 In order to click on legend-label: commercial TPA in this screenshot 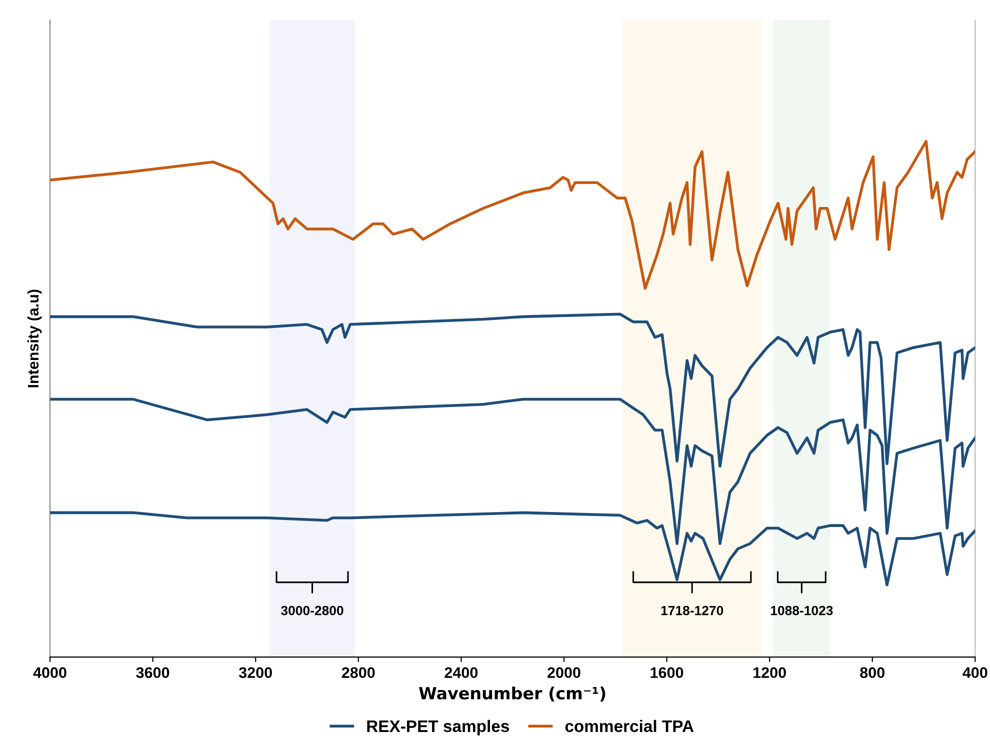, I will do `click(629, 726)`.